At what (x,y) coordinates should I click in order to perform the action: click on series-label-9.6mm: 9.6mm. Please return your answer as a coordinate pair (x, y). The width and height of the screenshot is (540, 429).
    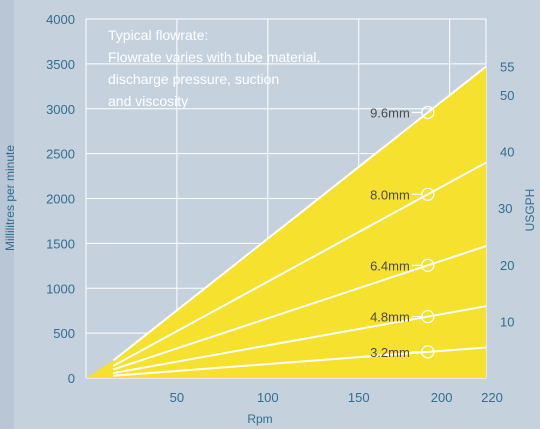
    Looking at the image, I should click on (390, 112).